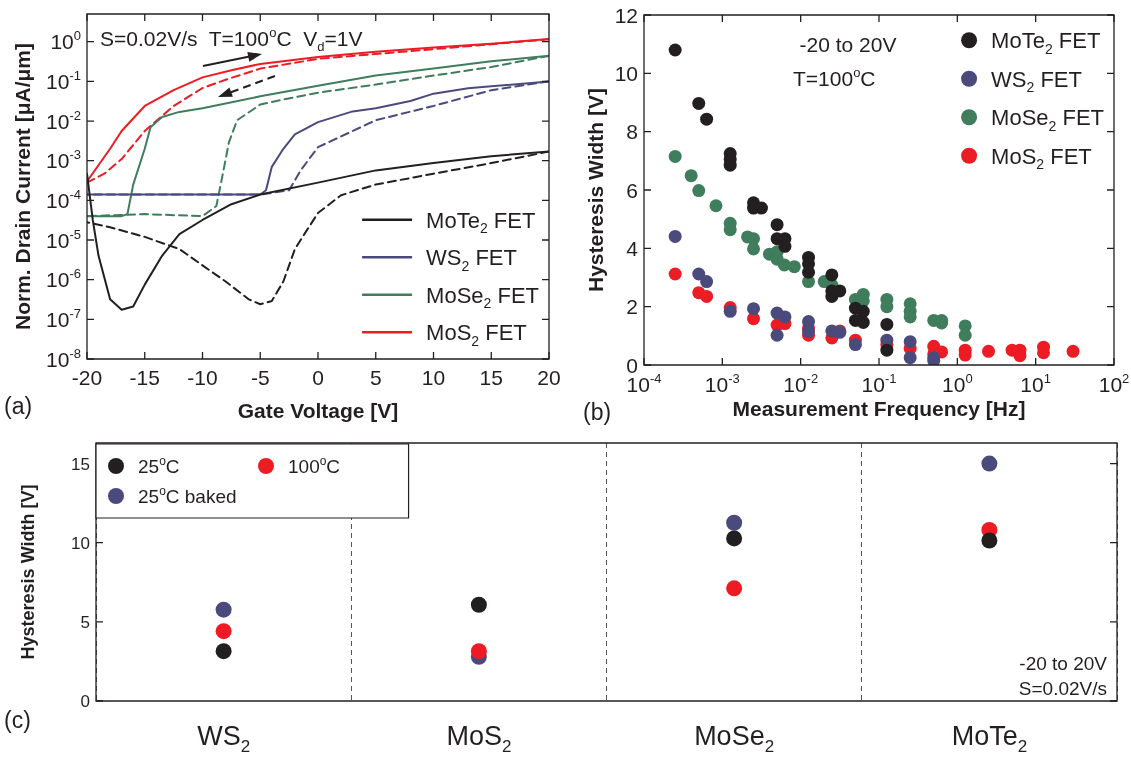  I want to click on y-tick-label: 2, so click(632, 307).